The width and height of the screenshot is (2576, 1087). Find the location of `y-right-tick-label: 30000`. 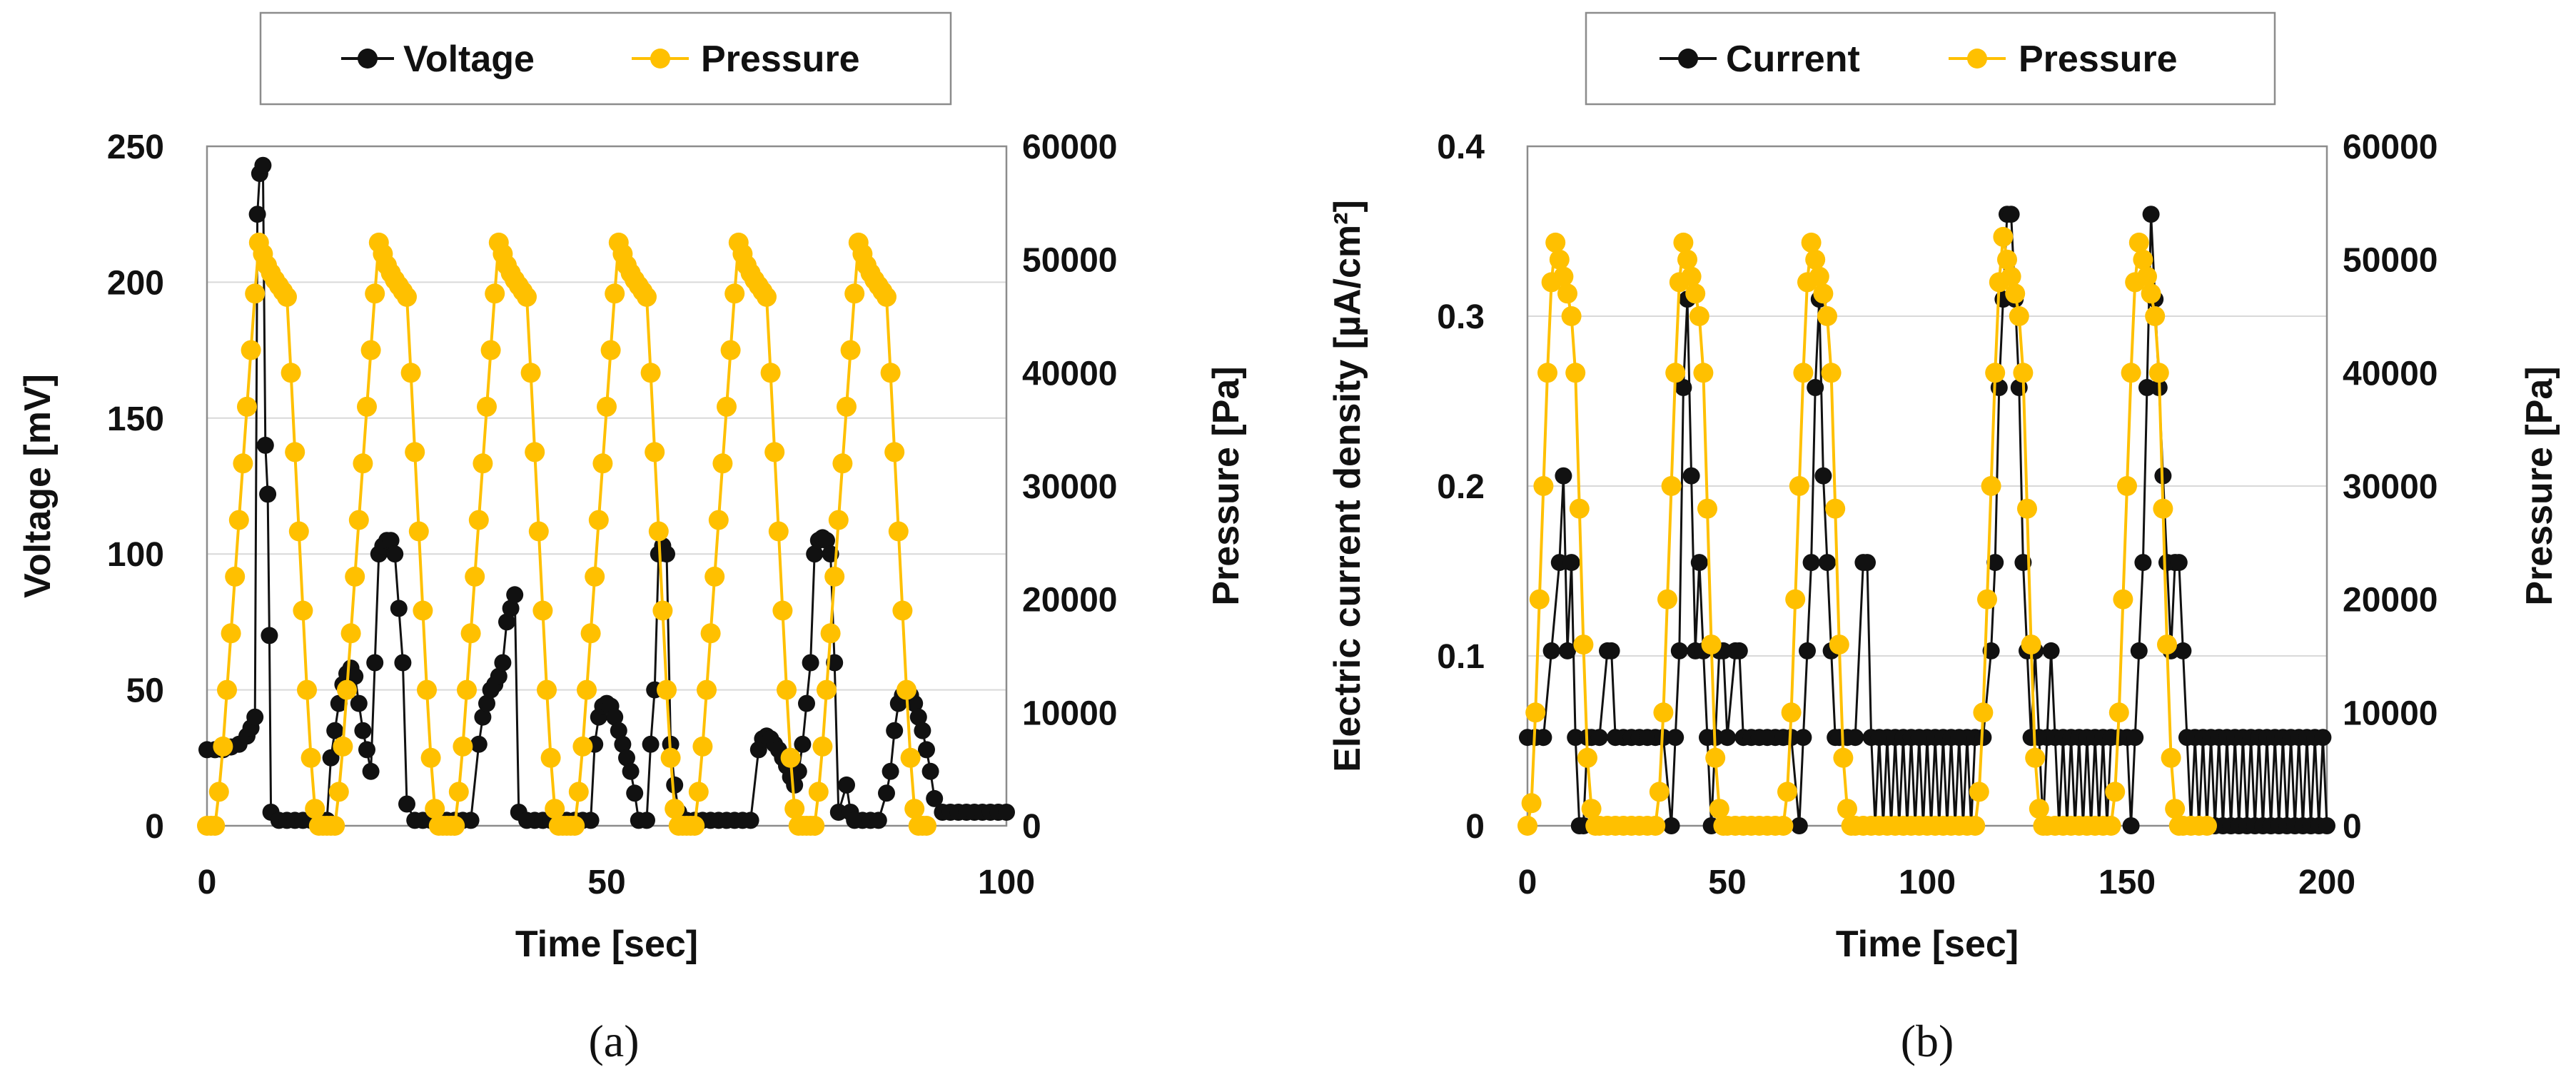

y-right-tick-label: 30000 is located at coordinates (1069, 487).